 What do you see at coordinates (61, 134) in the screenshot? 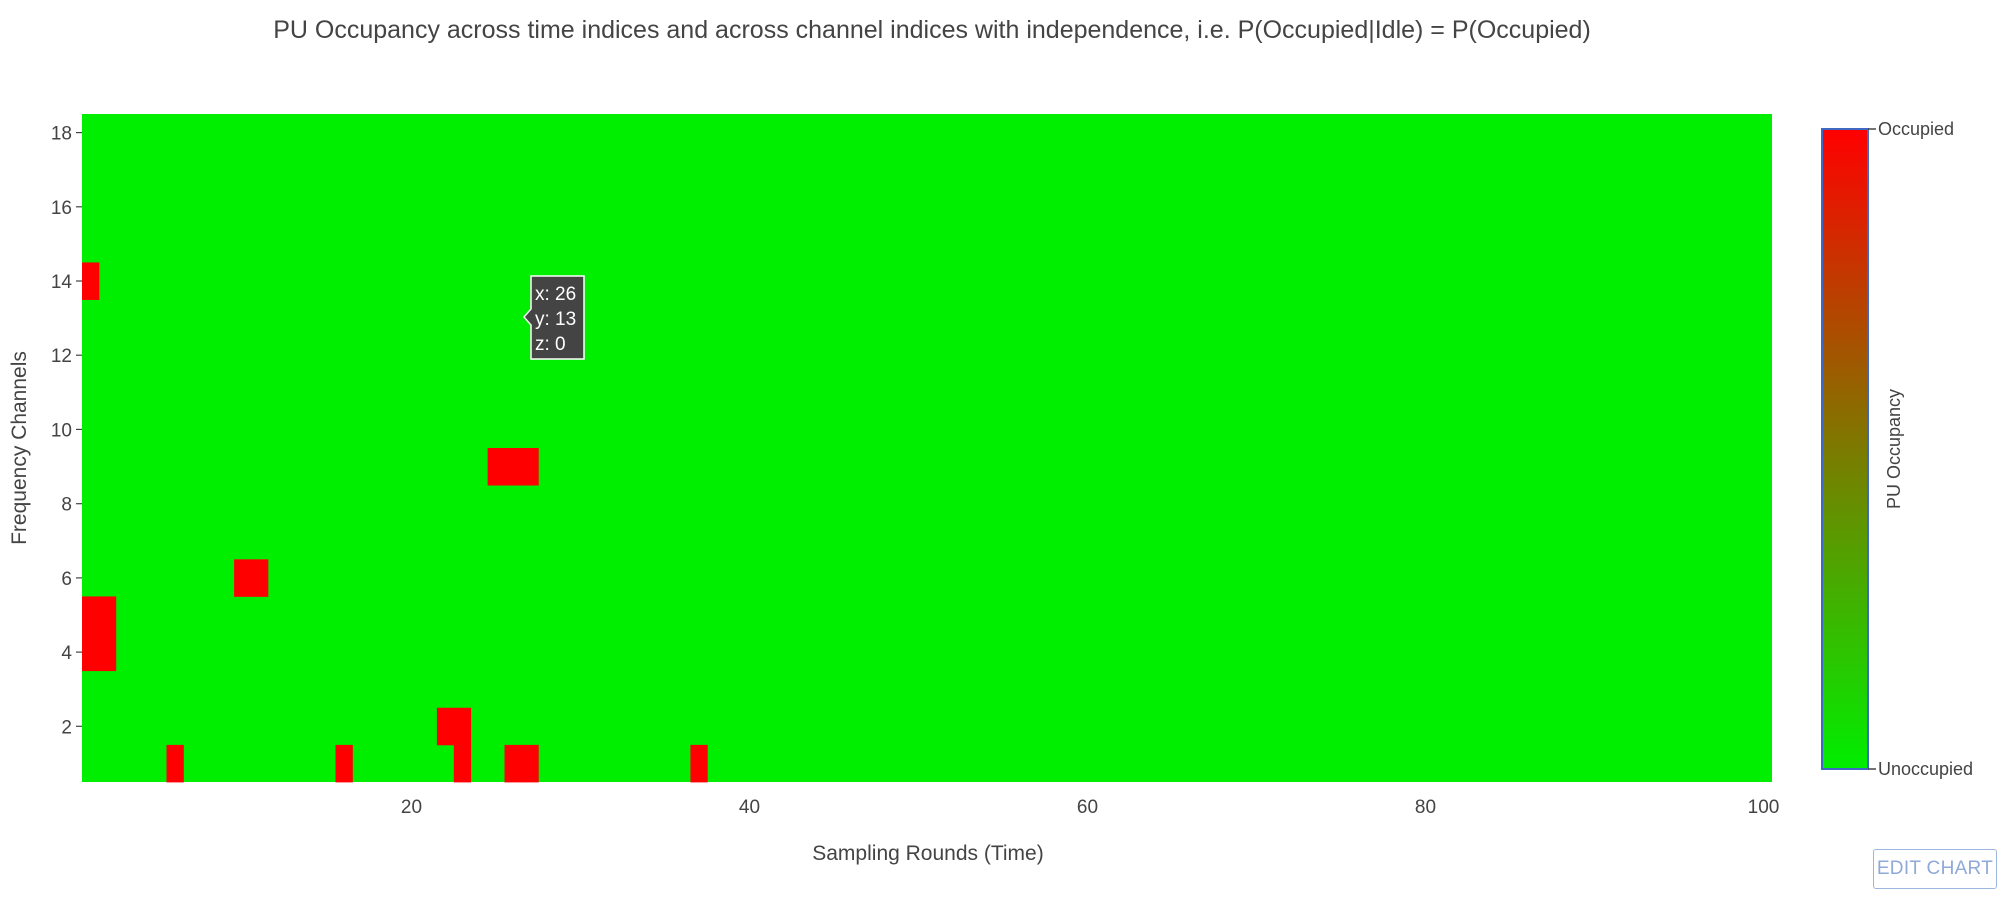
I see `y-tick-label: 18` at bounding box center [61, 134].